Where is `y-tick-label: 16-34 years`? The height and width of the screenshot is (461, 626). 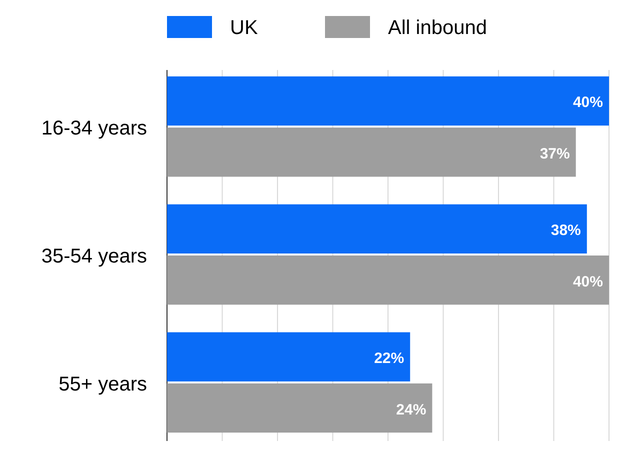
y-tick-label: 16-34 years is located at coordinates (94, 129).